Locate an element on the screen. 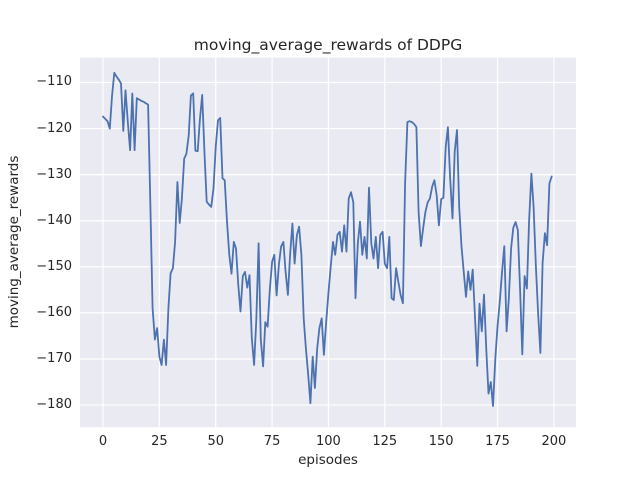 Image resolution: width=640 pixels, height=480 pixels. x-tick-label-200: 200 is located at coordinates (554, 442).